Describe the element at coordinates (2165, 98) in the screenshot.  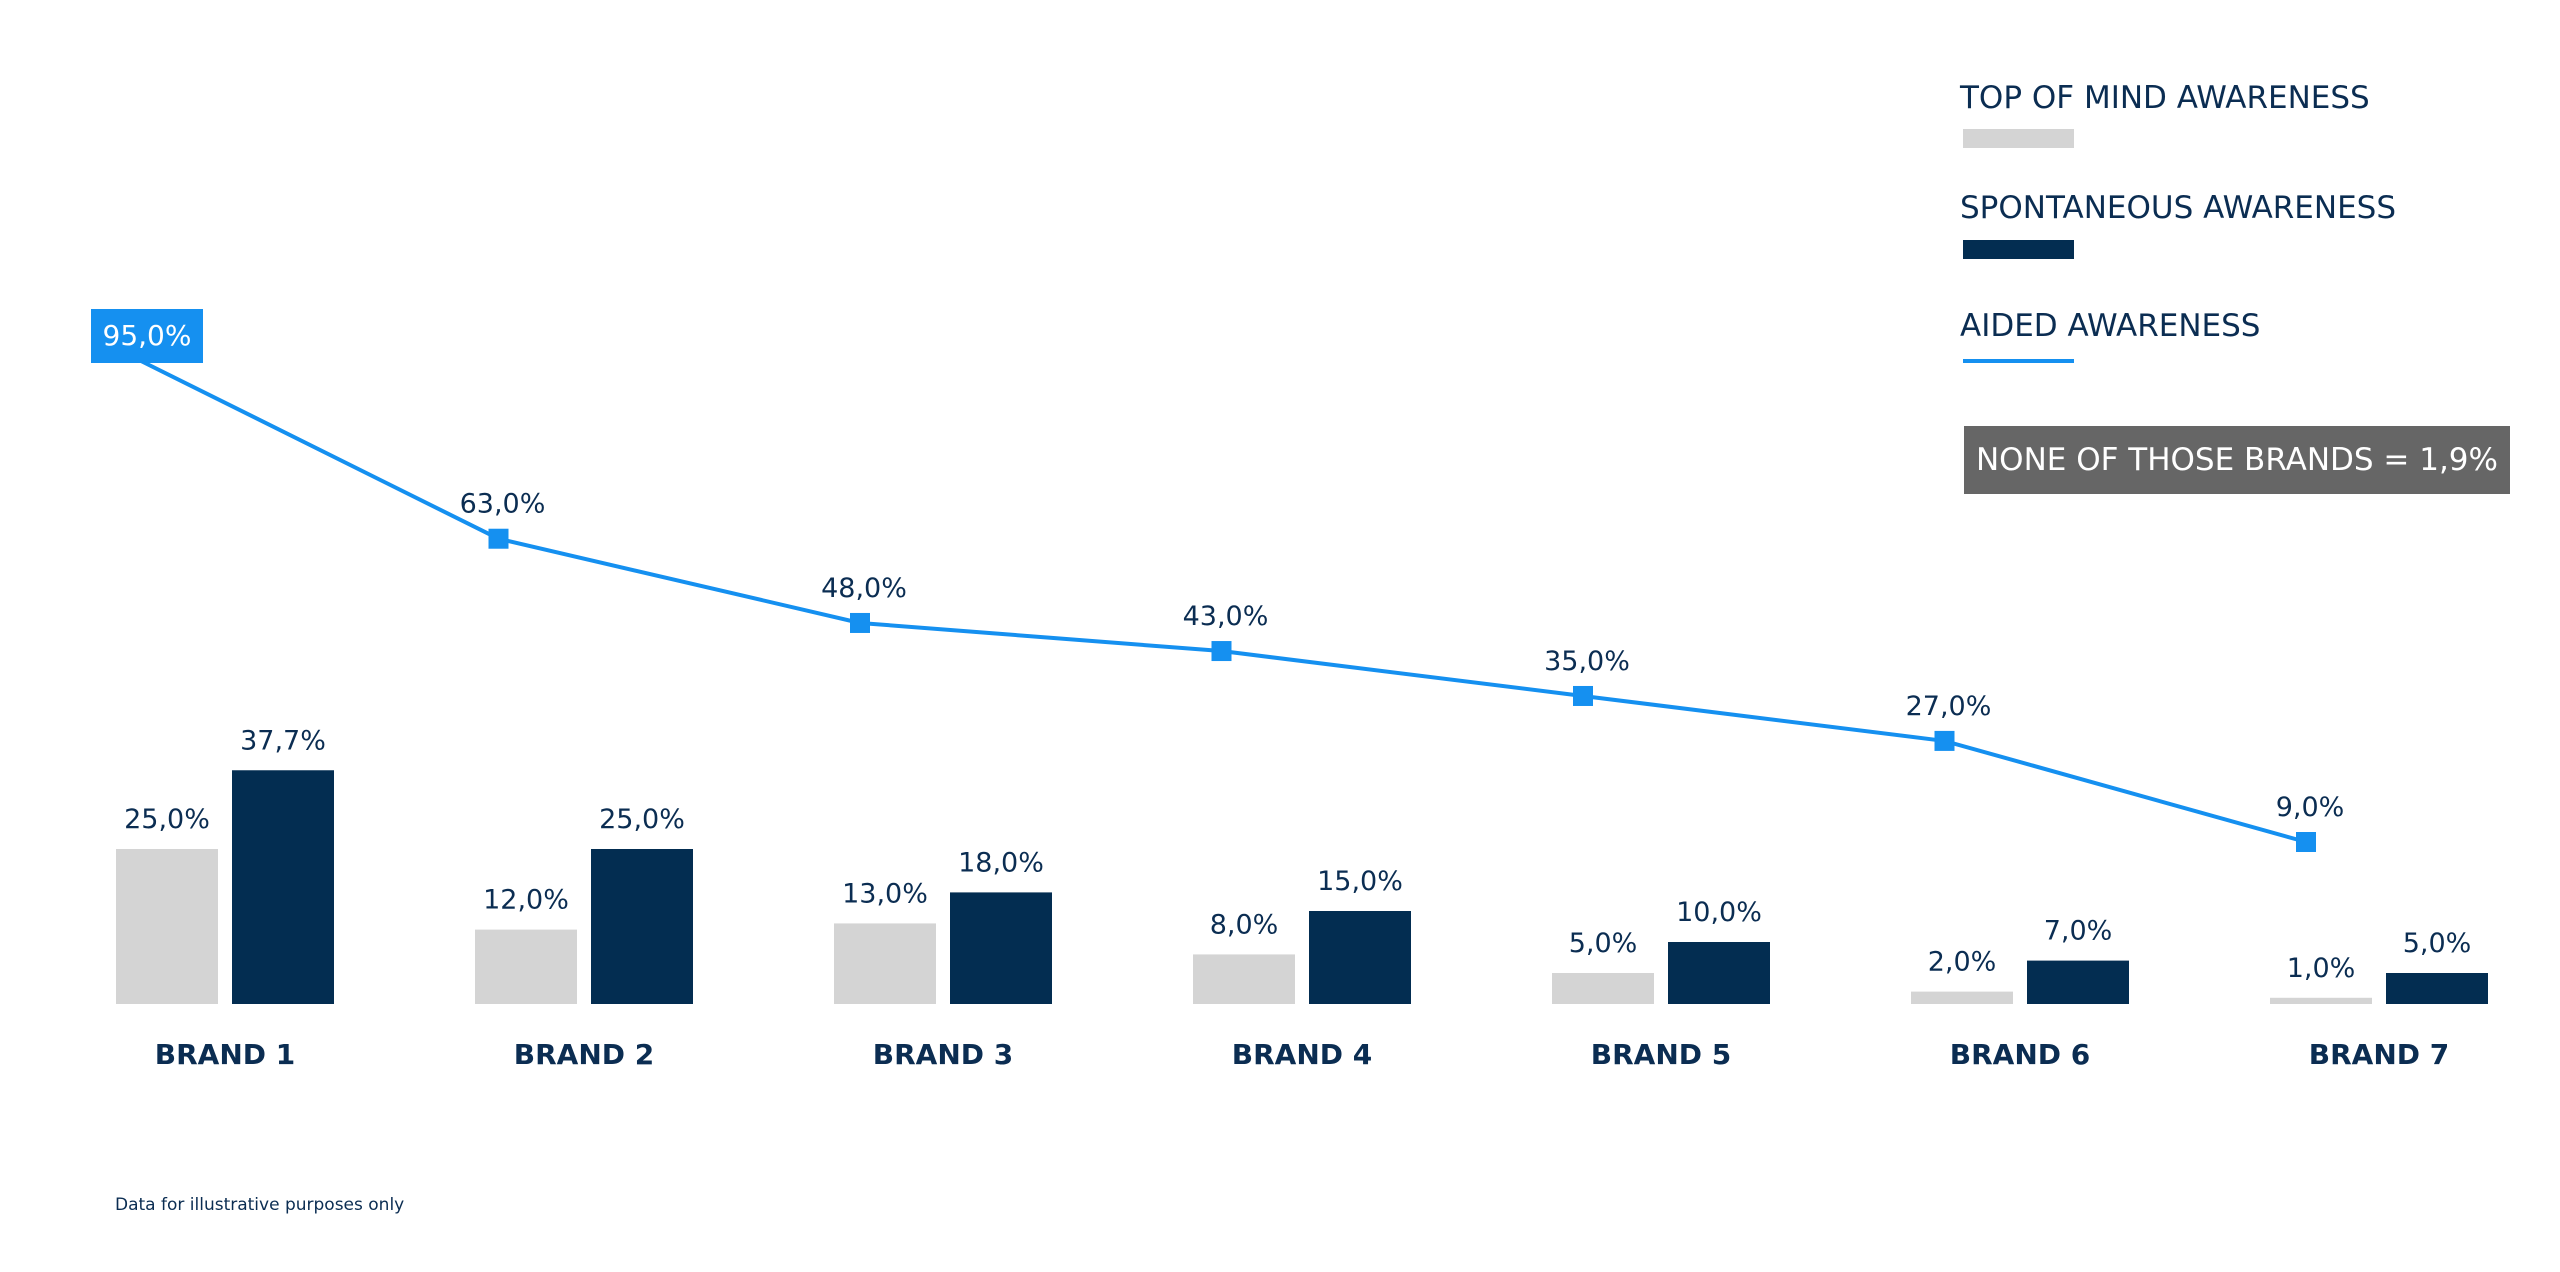
I see `legend-label-top-of-mind: TOP OF MIND AWARENESS` at that location.